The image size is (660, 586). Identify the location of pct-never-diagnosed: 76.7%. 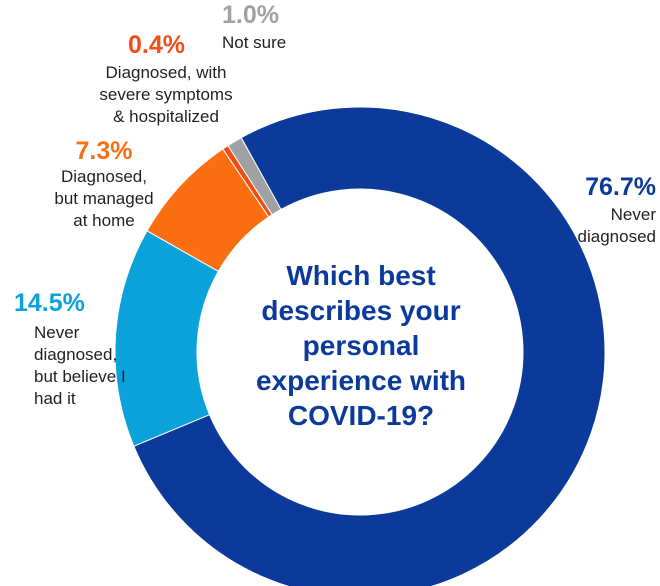
(620, 187).